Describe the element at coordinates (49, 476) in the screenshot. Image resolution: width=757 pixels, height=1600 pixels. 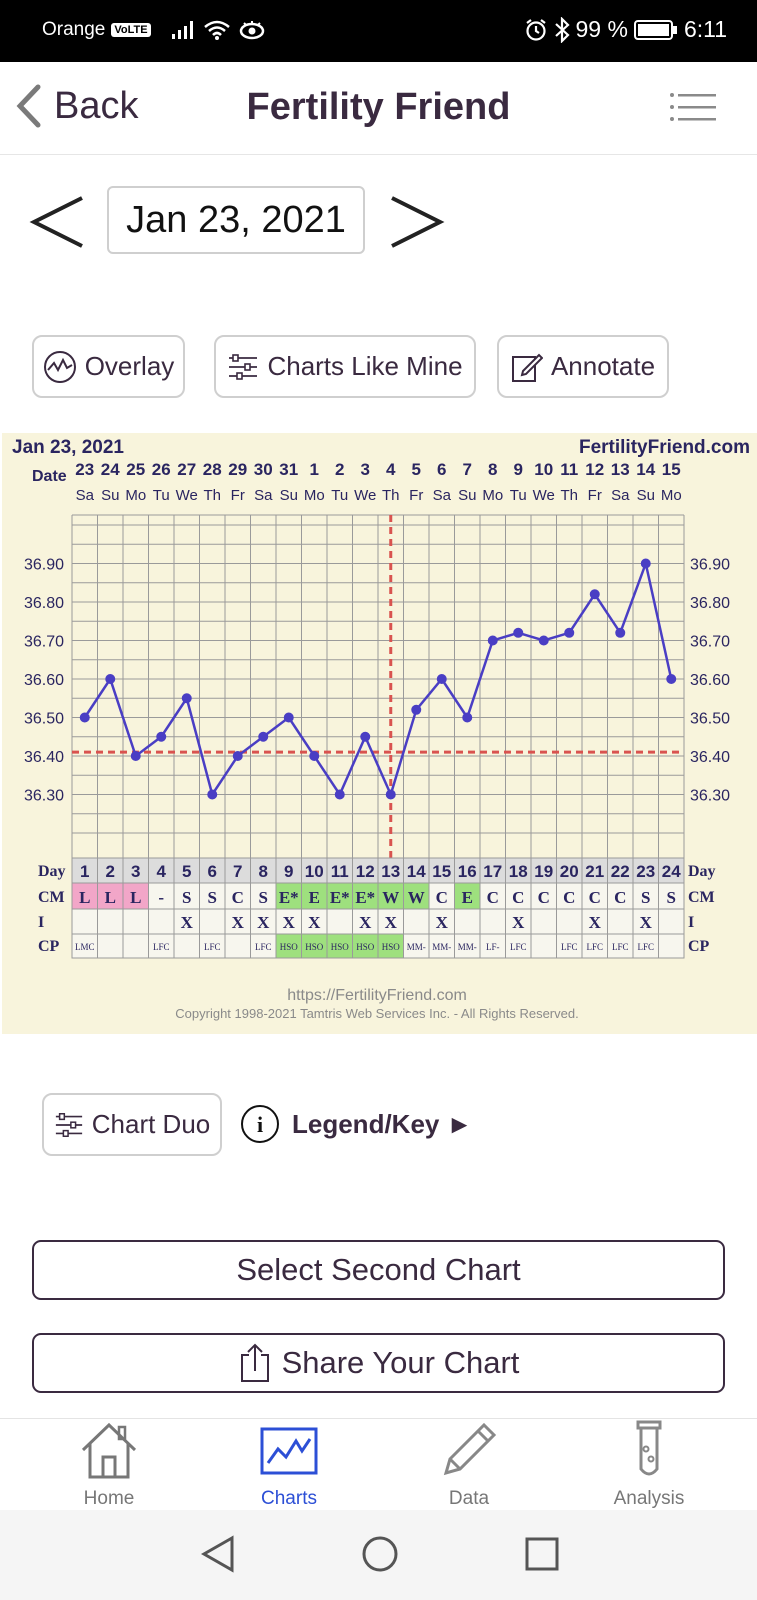
I see `date-row-label: Date` at that location.